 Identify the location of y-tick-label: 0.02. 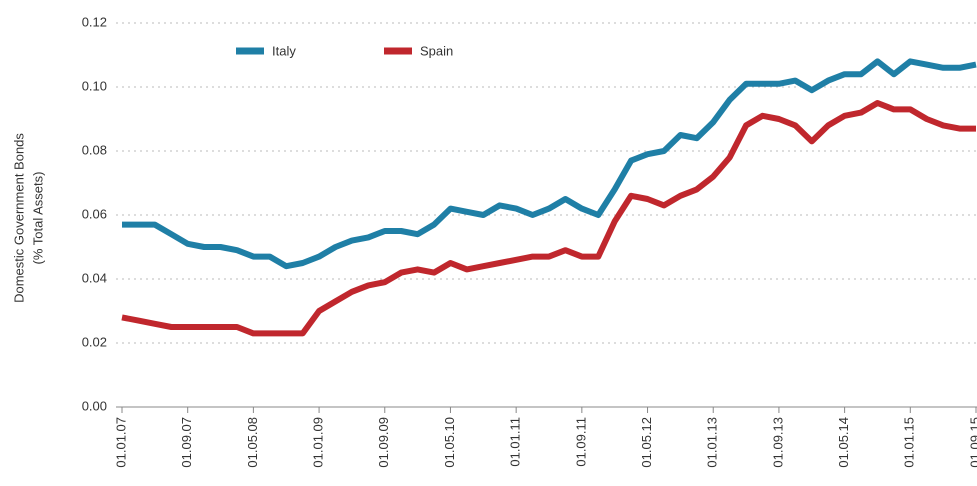
(94, 341).